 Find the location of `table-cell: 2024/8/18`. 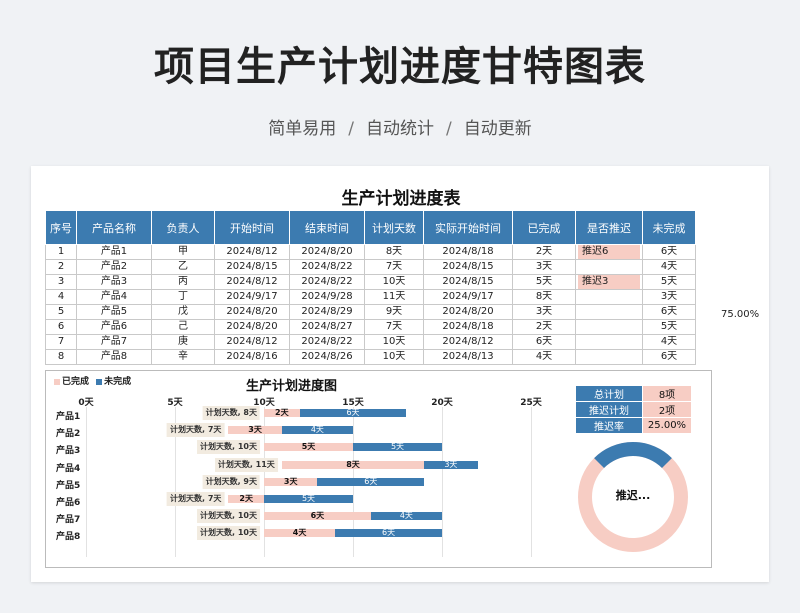

table-cell: 2024/8/18 is located at coordinates (468, 252).